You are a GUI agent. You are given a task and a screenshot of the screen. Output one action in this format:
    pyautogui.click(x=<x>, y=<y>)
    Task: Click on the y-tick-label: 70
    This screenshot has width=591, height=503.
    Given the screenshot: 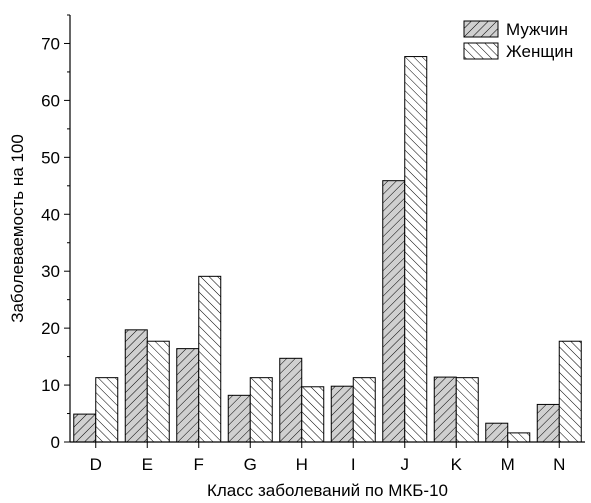 What is the action you would take?
    pyautogui.click(x=50, y=43)
    